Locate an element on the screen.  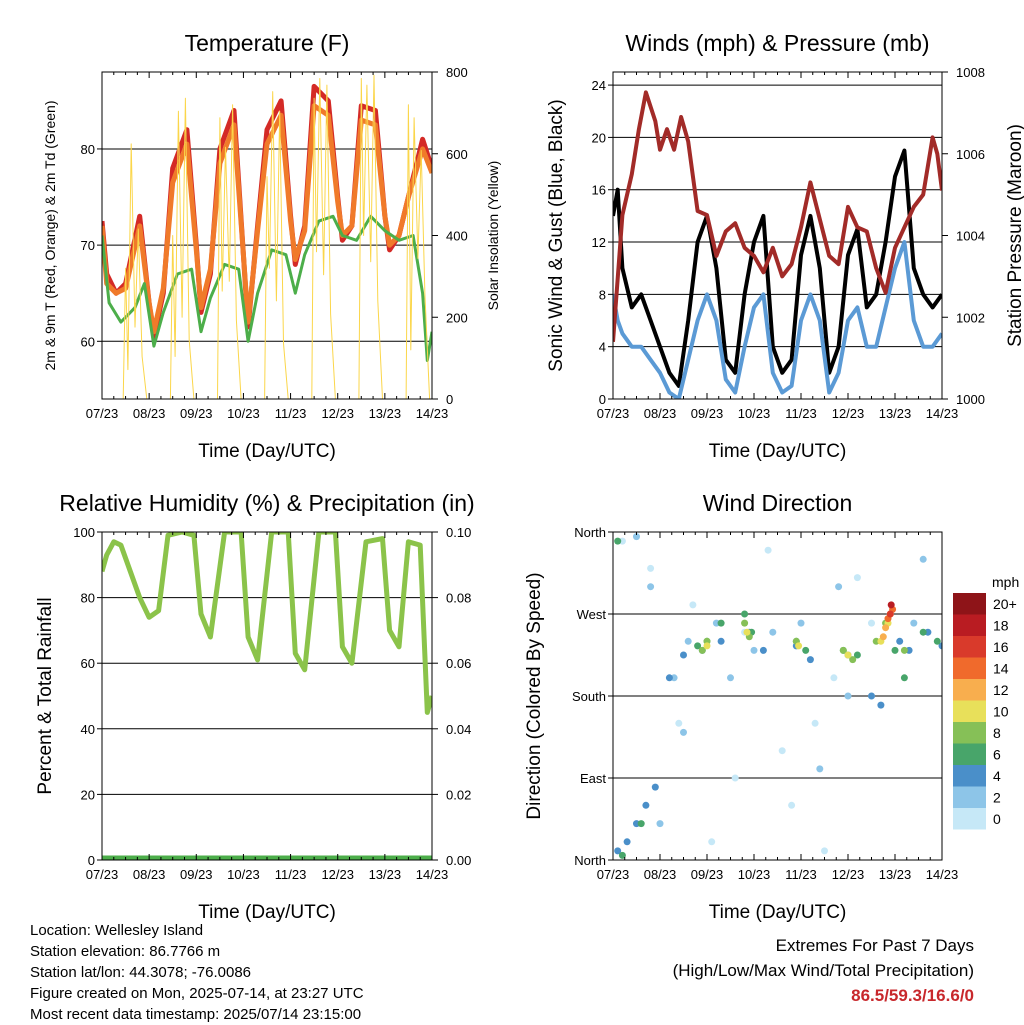
y2-tick-label: 0.04 is located at coordinates (458, 729).